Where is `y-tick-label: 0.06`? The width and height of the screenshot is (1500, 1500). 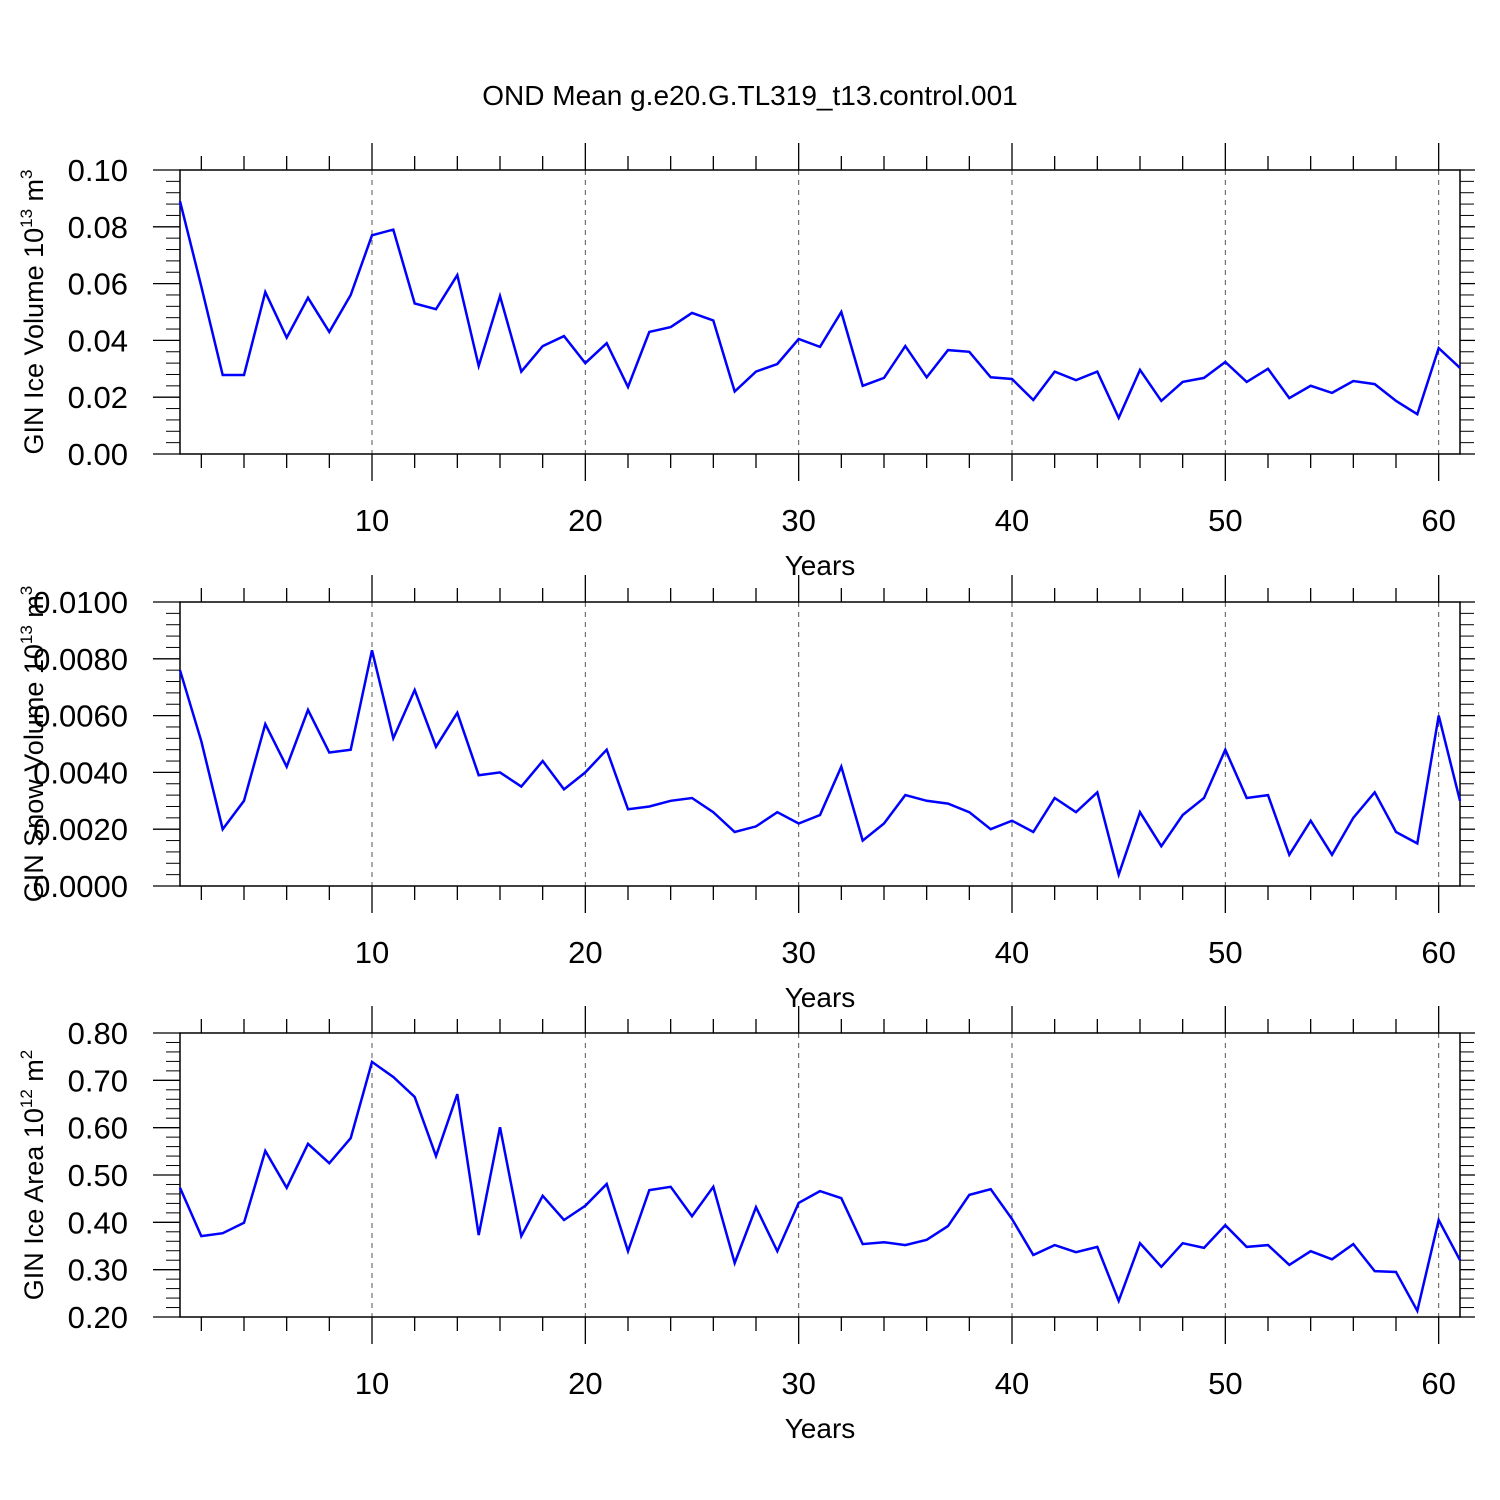
y-tick-label: 0.06 is located at coordinates (98, 284).